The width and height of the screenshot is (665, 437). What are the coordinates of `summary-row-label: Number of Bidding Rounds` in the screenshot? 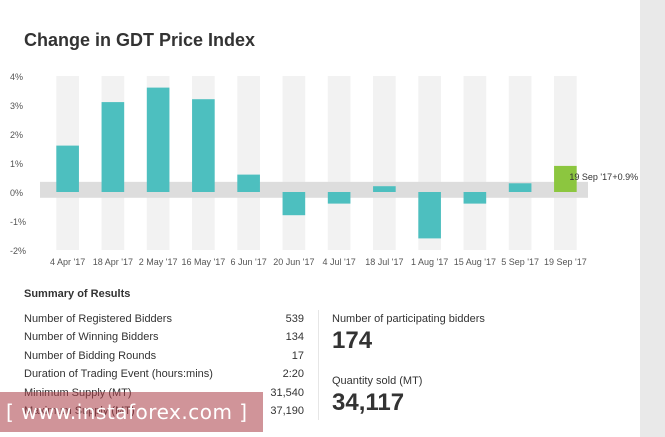 It's located at (90, 355).